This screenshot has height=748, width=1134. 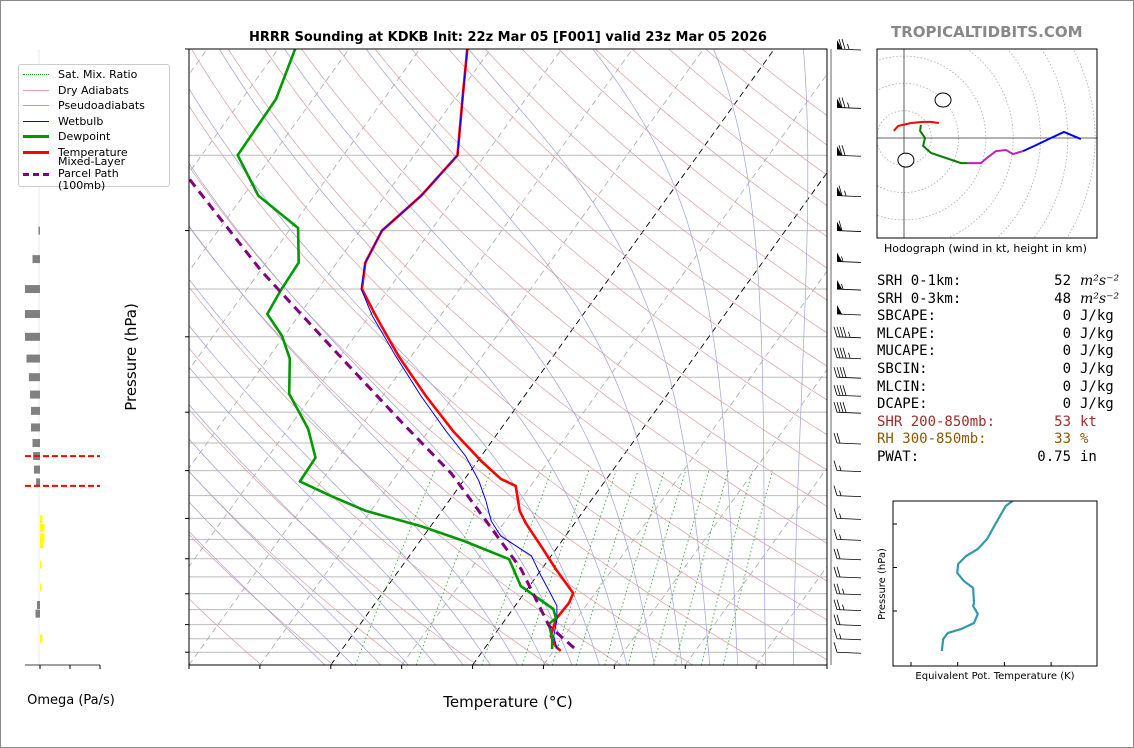 What do you see at coordinates (94, 91) in the screenshot?
I see `legend-item: Dry Adiabats` at bounding box center [94, 91].